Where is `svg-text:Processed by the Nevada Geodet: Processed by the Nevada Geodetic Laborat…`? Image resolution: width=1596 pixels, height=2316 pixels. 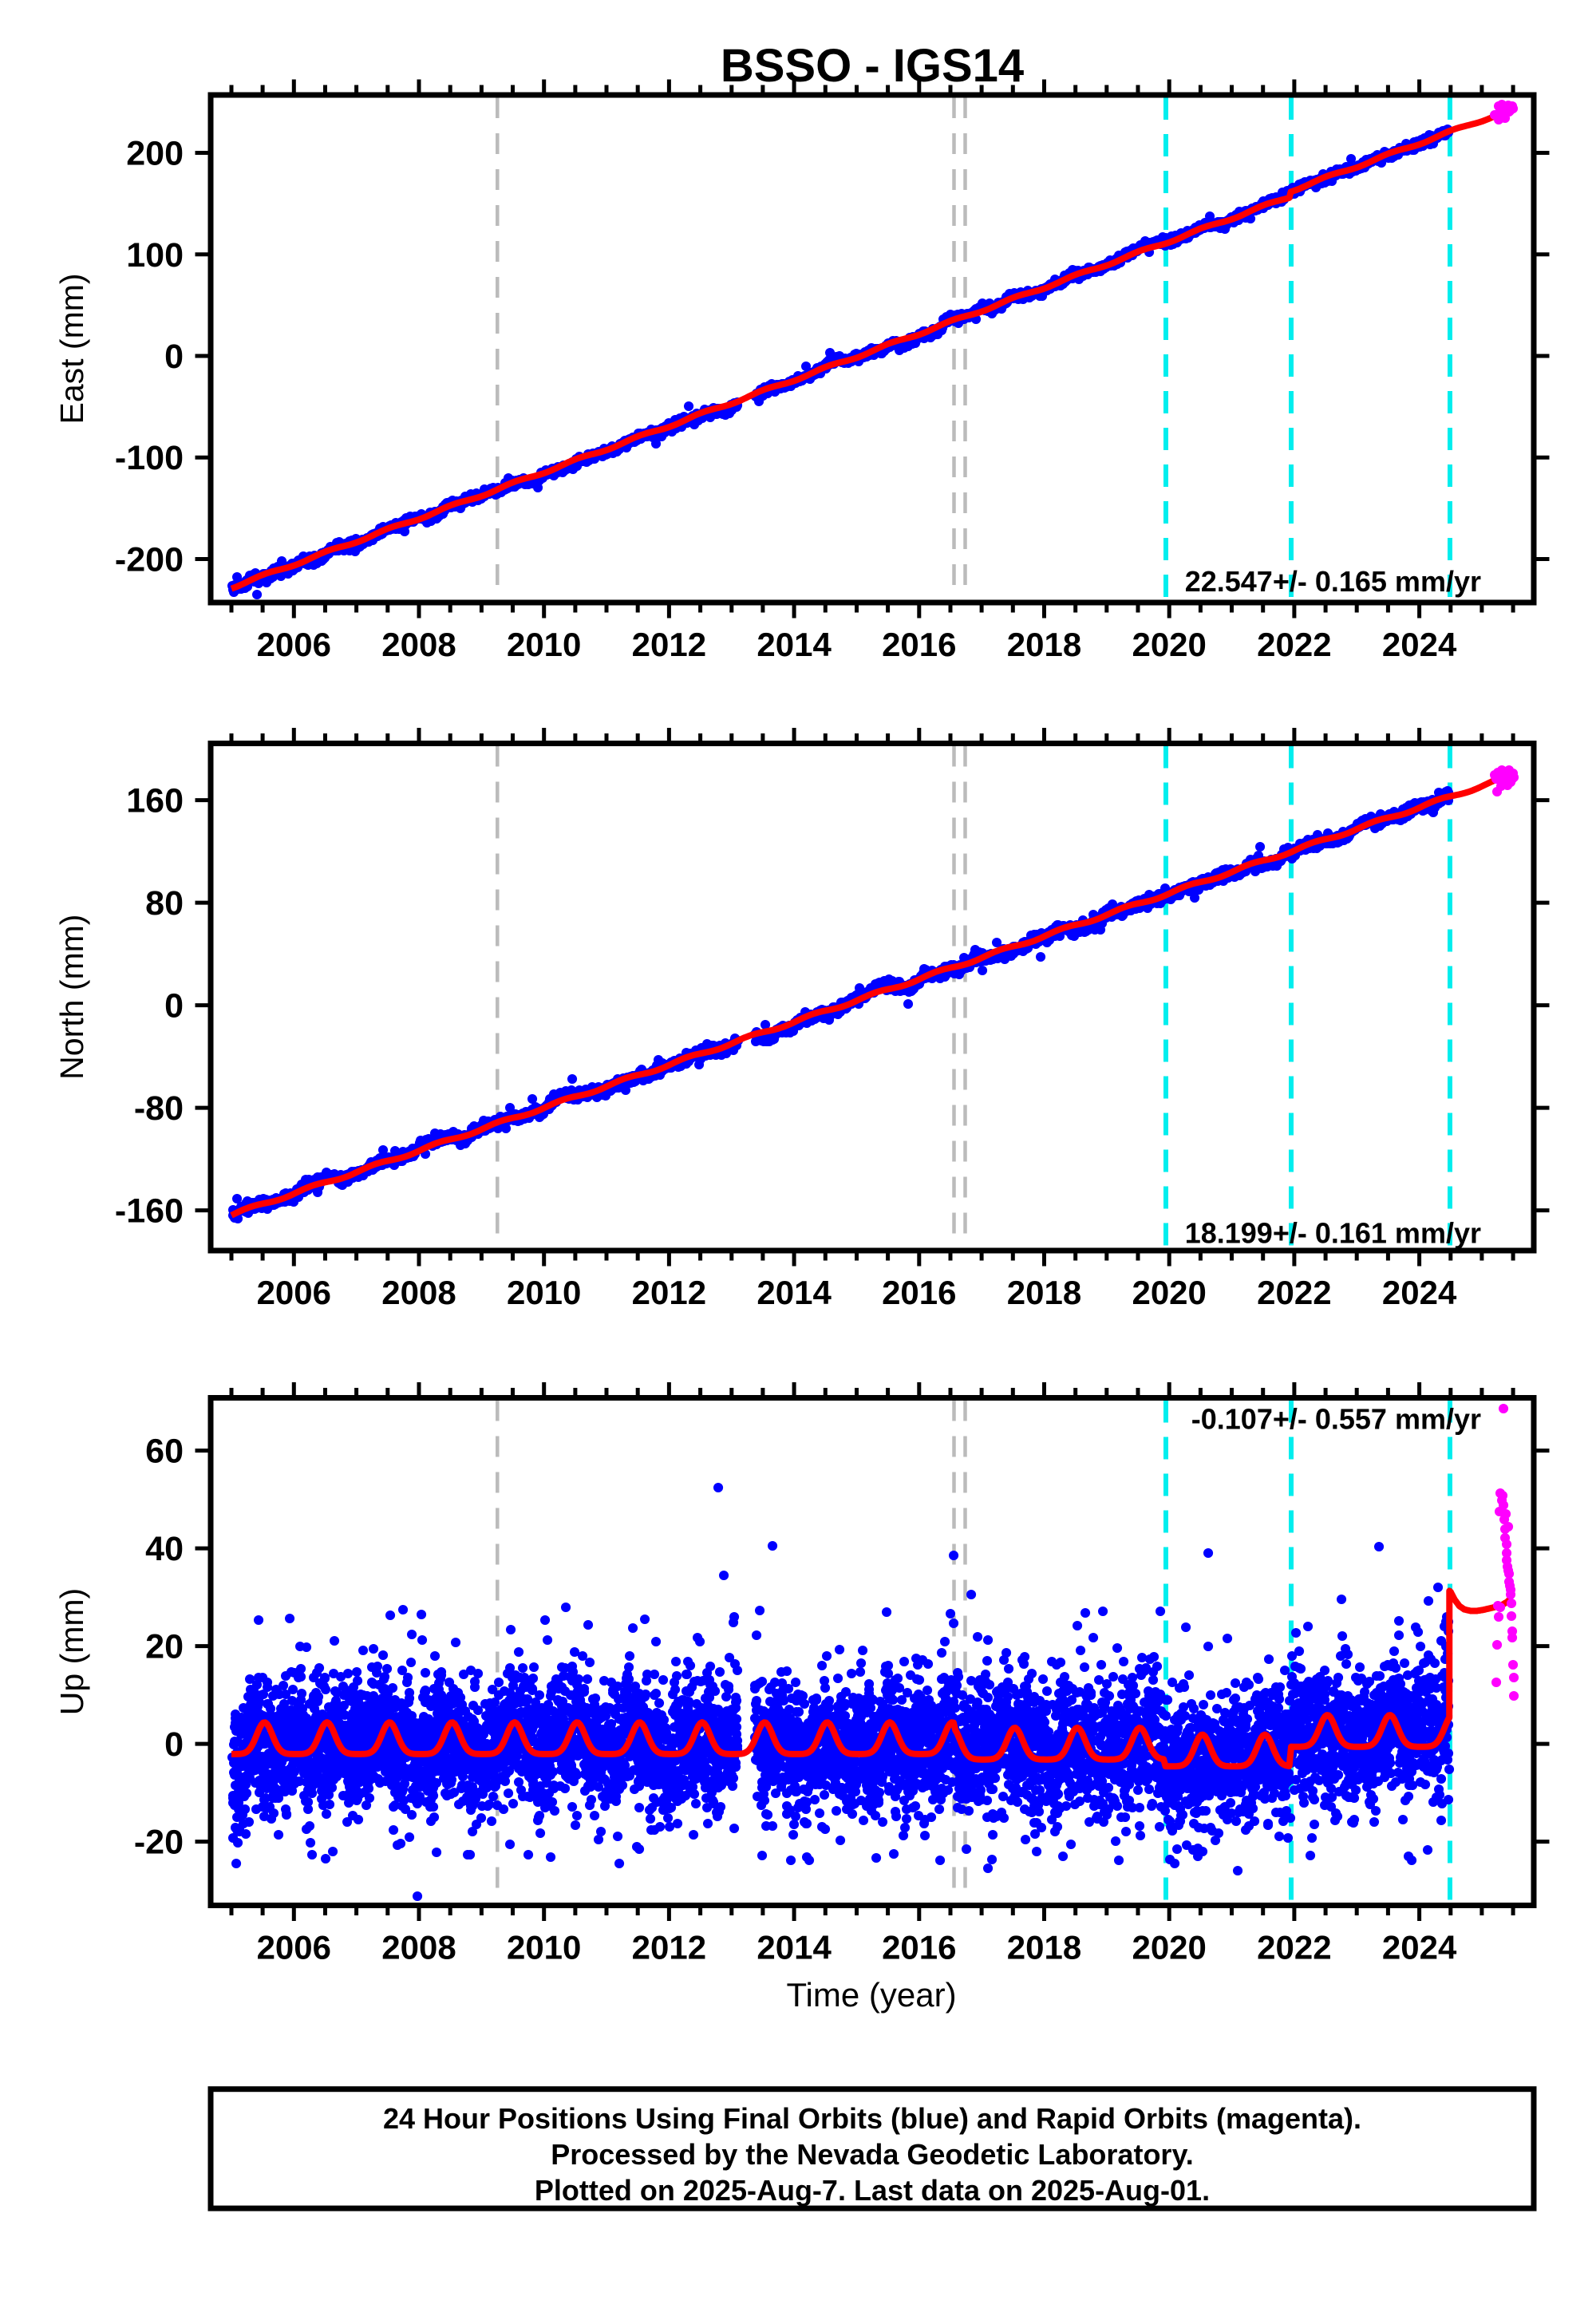 svg-text:Processed by the Nevada Geodet: Processed by the Nevada Geodetic Laborat… is located at coordinates (873, 2154).